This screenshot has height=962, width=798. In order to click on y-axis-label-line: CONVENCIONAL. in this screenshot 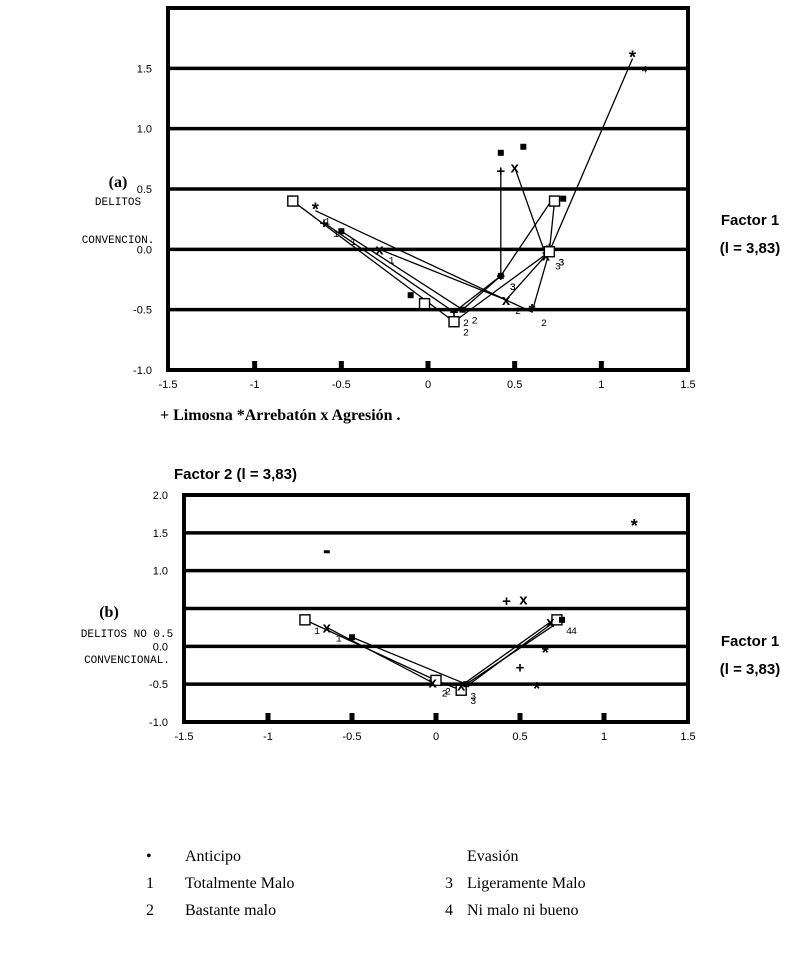, I will do `click(127, 661)`.